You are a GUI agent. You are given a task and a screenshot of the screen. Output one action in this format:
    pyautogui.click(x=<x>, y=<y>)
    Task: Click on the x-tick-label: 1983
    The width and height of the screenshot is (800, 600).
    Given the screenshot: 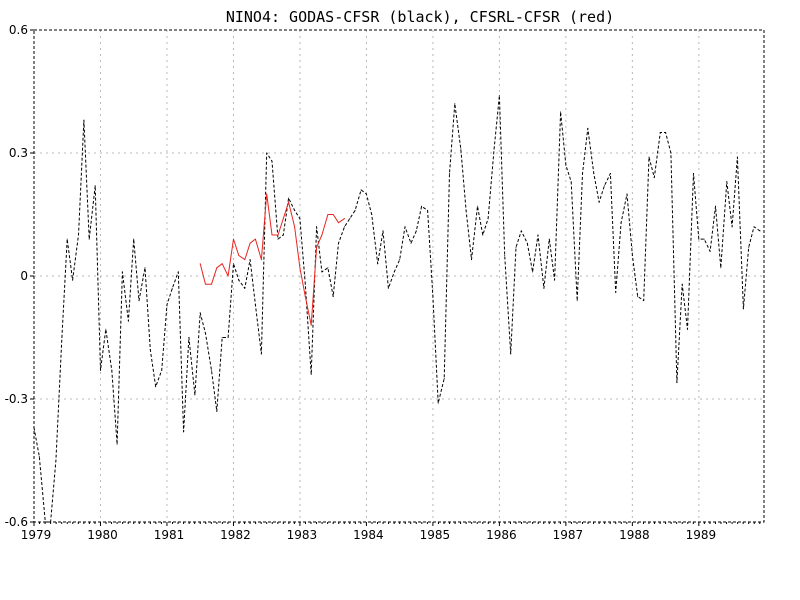 What is the action you would take?
    pyautogui.click(x=302, y=535)
    